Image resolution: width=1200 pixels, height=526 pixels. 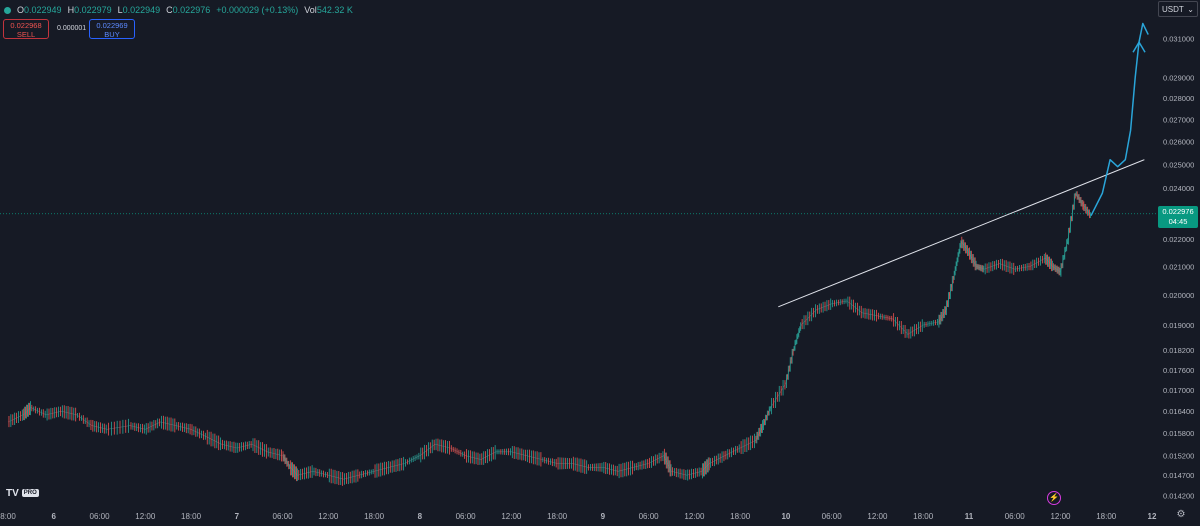 I want to click on close-label: C, so click(x=169, y=10).